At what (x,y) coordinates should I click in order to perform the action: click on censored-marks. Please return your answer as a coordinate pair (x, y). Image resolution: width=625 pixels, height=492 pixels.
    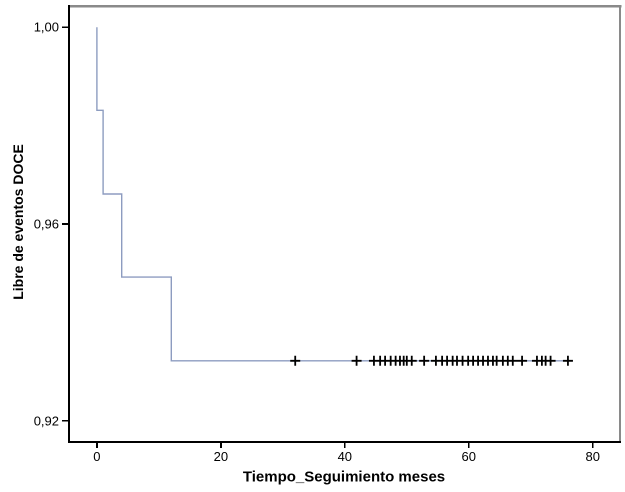
    Looking at the image, I should click on (431, 360).